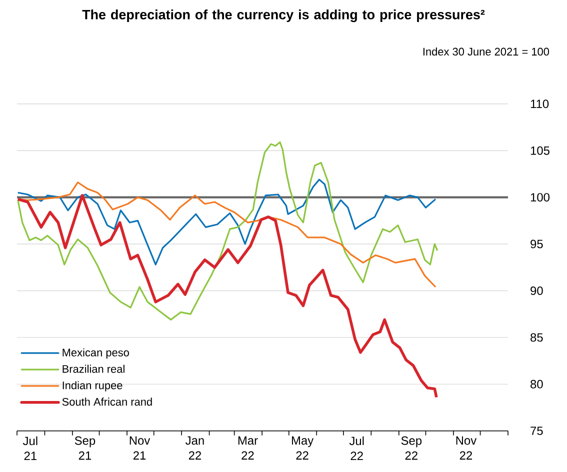 Image resolution: width=567 pixels, height=472 pixels. Describe the element at coordinates (411, 448) in the screenshot. I see `x-tick-label: Sep 22` at that location.